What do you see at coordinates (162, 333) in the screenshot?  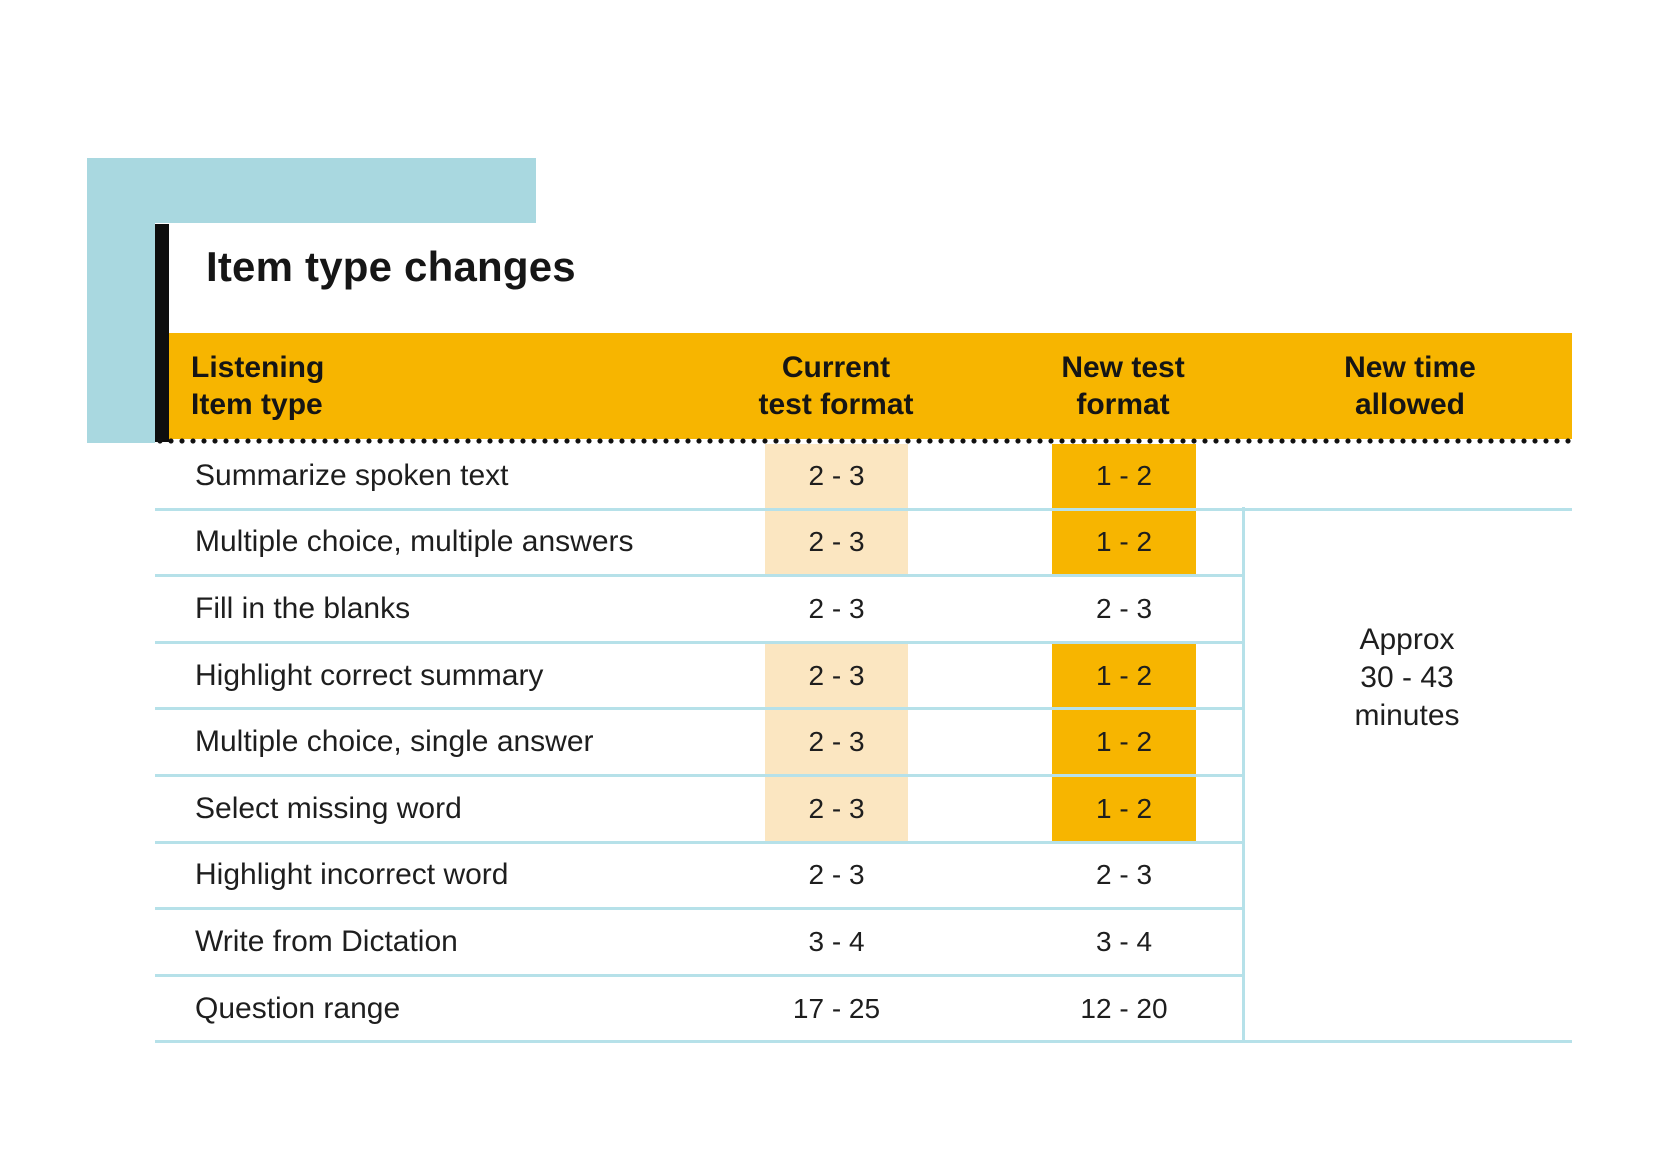 I see `black-accent-bar` at bounding box center [162, 333].